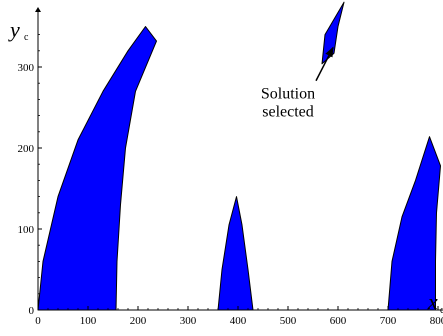  What do you see at coordinates (26, 68) in the screenshot?
I see `y-tick-label: 300` at bounding box center [26, 68].